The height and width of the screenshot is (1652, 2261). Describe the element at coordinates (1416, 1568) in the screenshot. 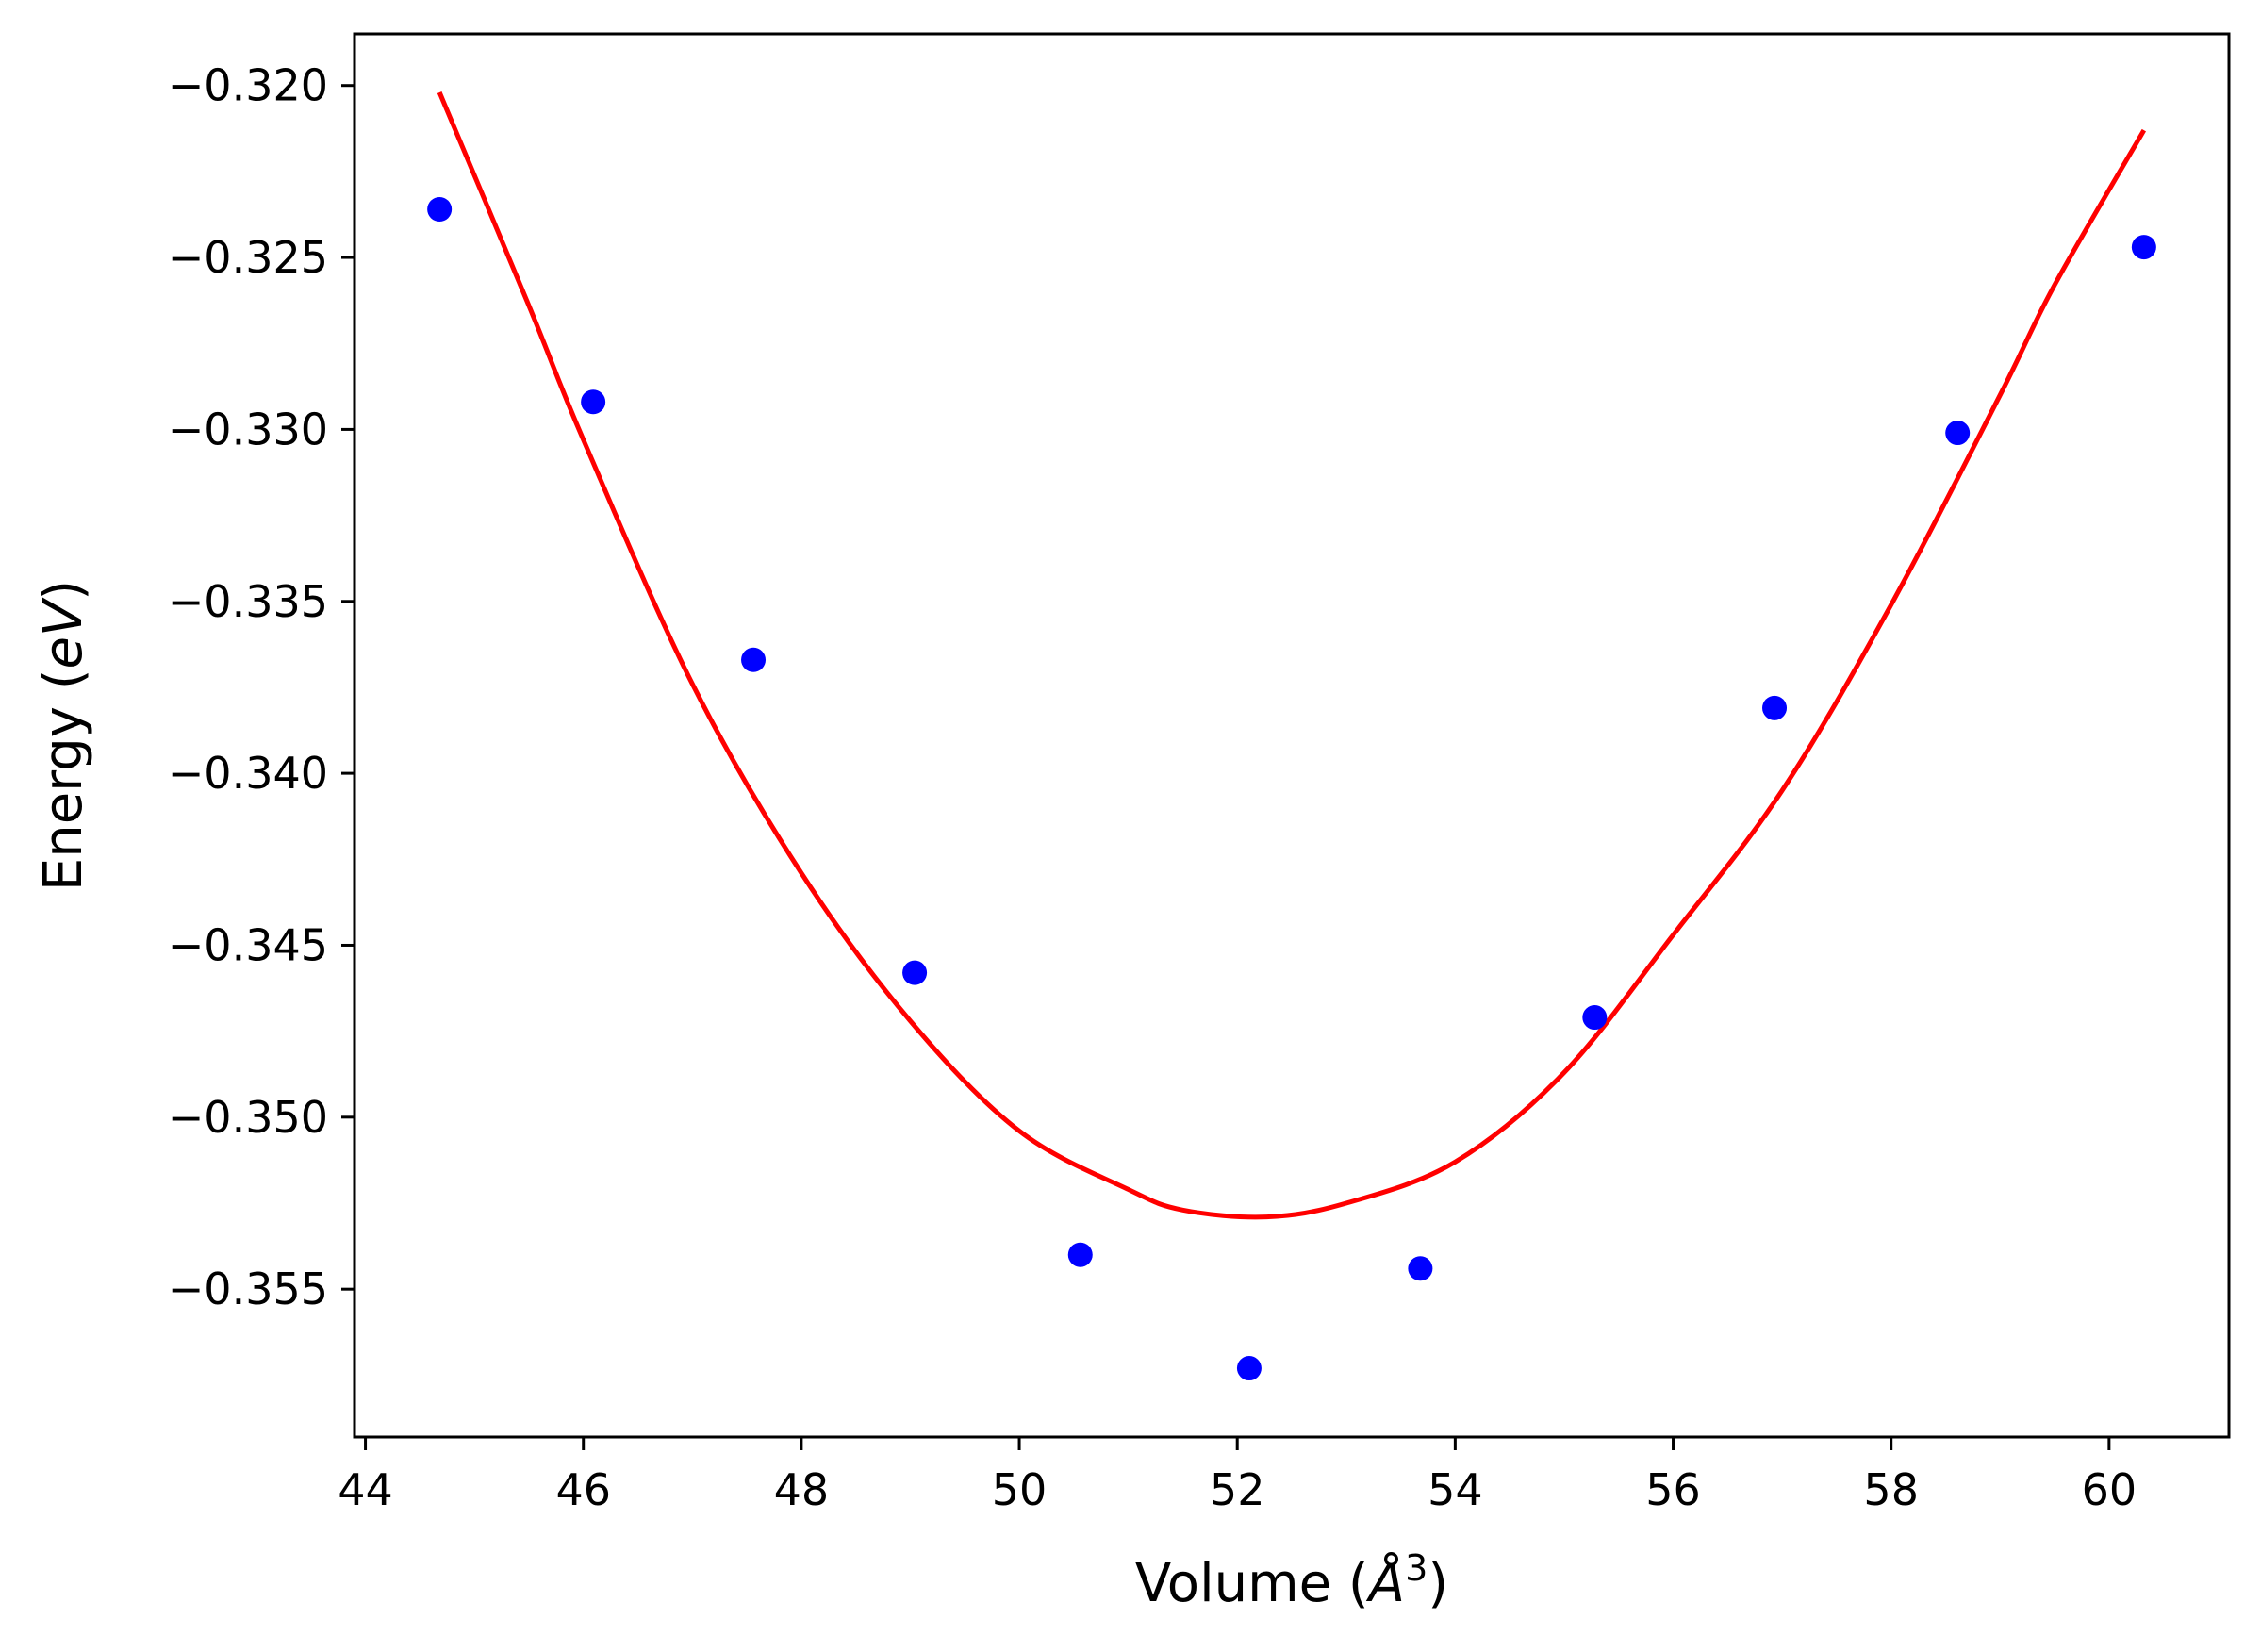

I see `x-axis-label-superscript: 3` at that location.